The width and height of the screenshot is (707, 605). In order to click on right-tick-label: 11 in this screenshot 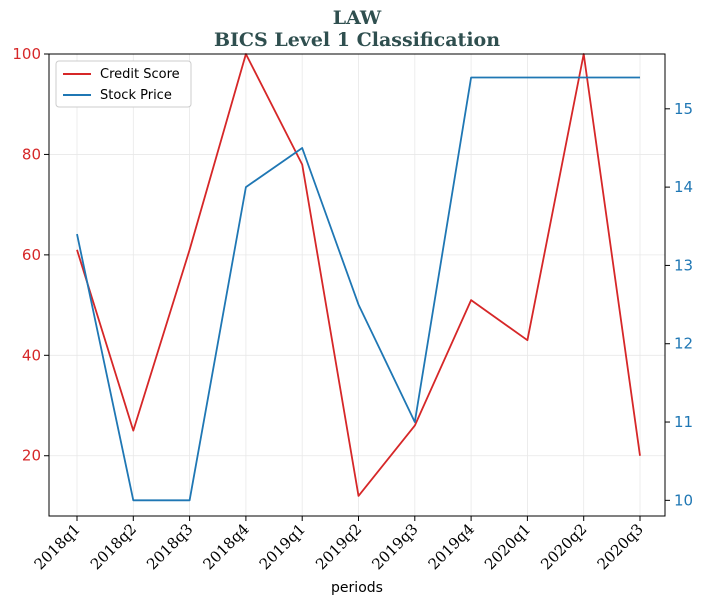, I will do `click(683, 422)`.